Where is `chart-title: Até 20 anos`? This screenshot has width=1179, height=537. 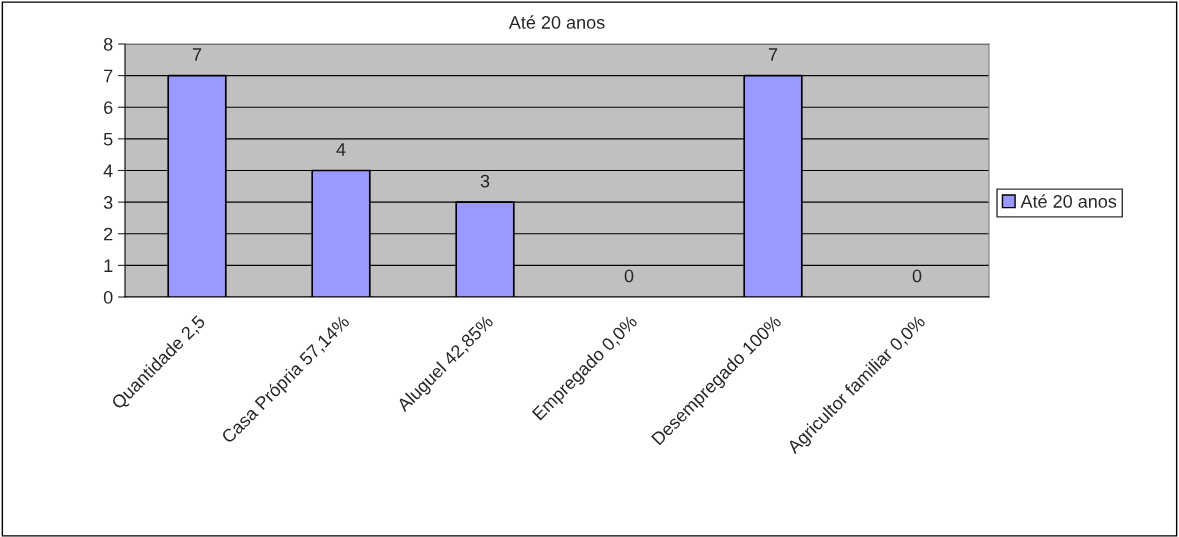
chart-title: Até 20 anos is located at coordinates (556, 22).